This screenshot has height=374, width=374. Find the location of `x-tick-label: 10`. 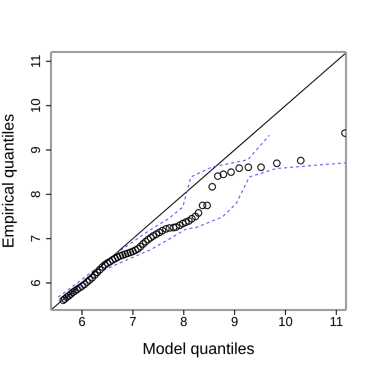

x-tick-label: 10 is located at coordinates (285, 322).